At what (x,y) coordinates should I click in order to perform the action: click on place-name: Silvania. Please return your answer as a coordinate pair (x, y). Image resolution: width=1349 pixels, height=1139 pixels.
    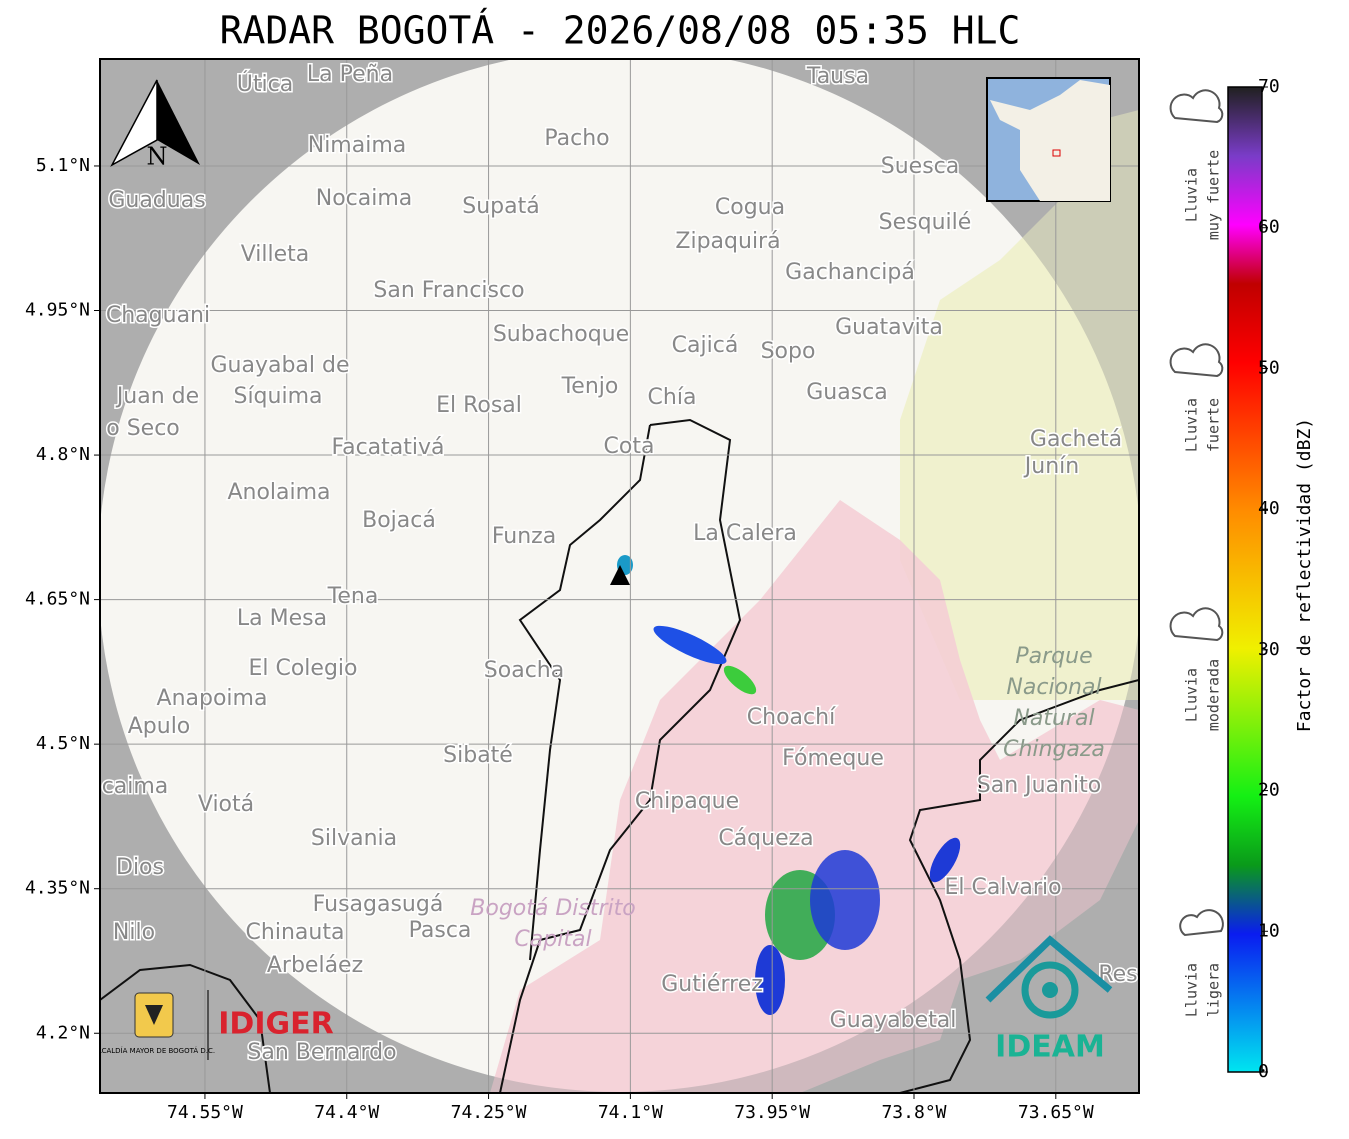
    Looking at the image, I should click on (354, 838).